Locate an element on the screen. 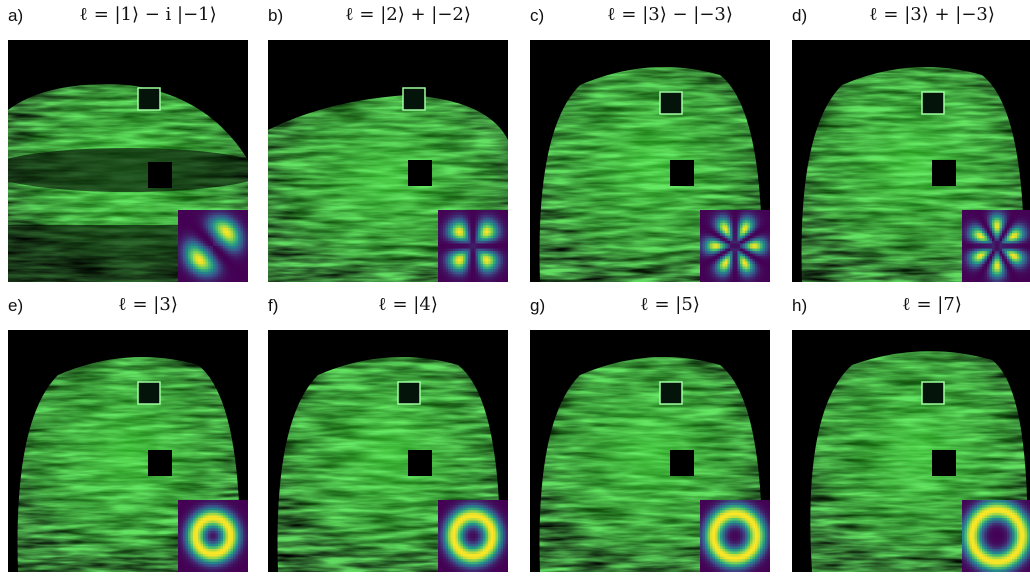 This screenshot has height=578, width=1030. panel-label: b) is located at coordinates (275, 16).